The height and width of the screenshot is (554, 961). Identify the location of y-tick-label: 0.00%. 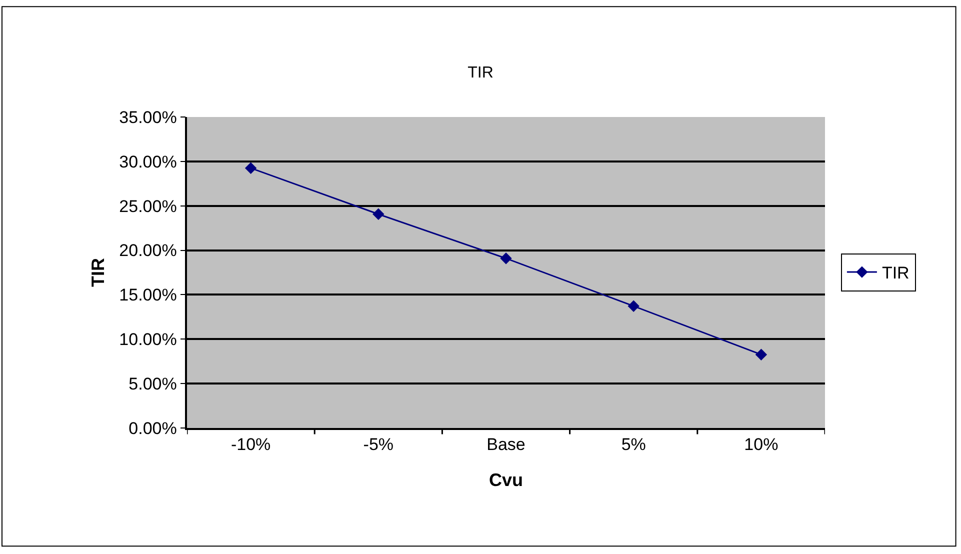
(152, 428).